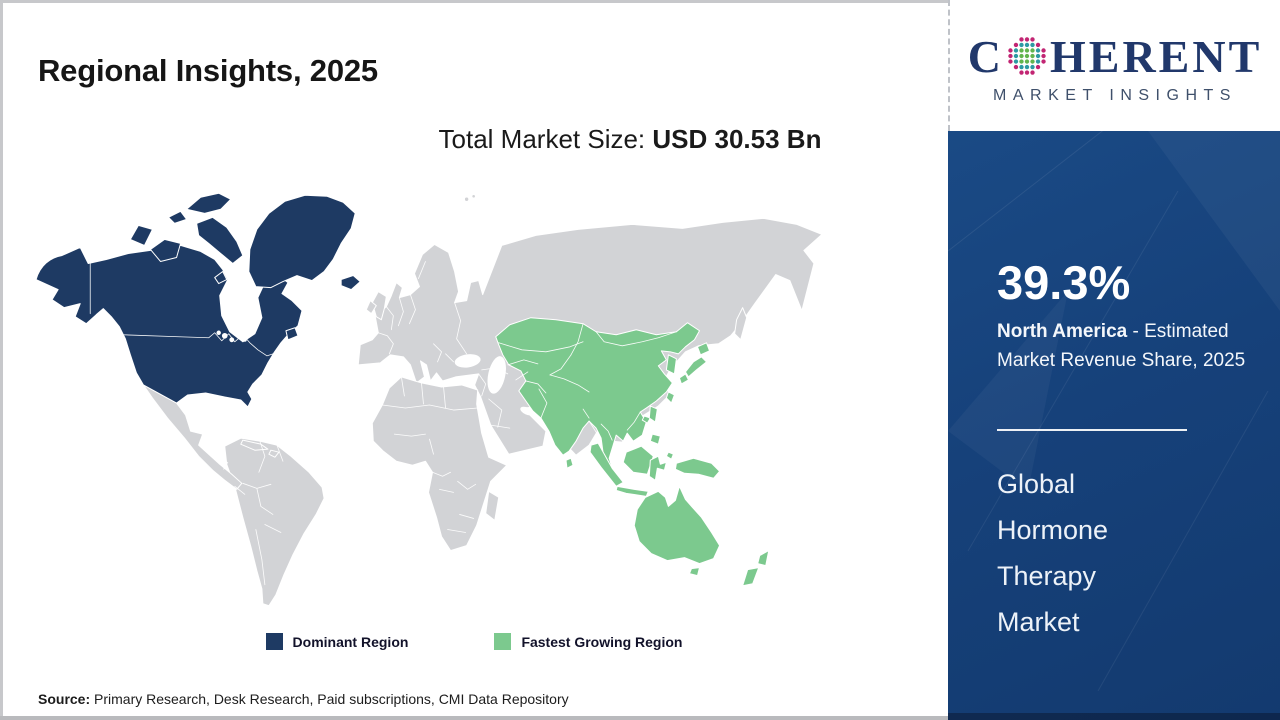 Image resolution: width=1280 pixels, height=720 pixels. Describe the element at coordinates (669, 455) in the screenshot. I see `island-moluccas` at that location.